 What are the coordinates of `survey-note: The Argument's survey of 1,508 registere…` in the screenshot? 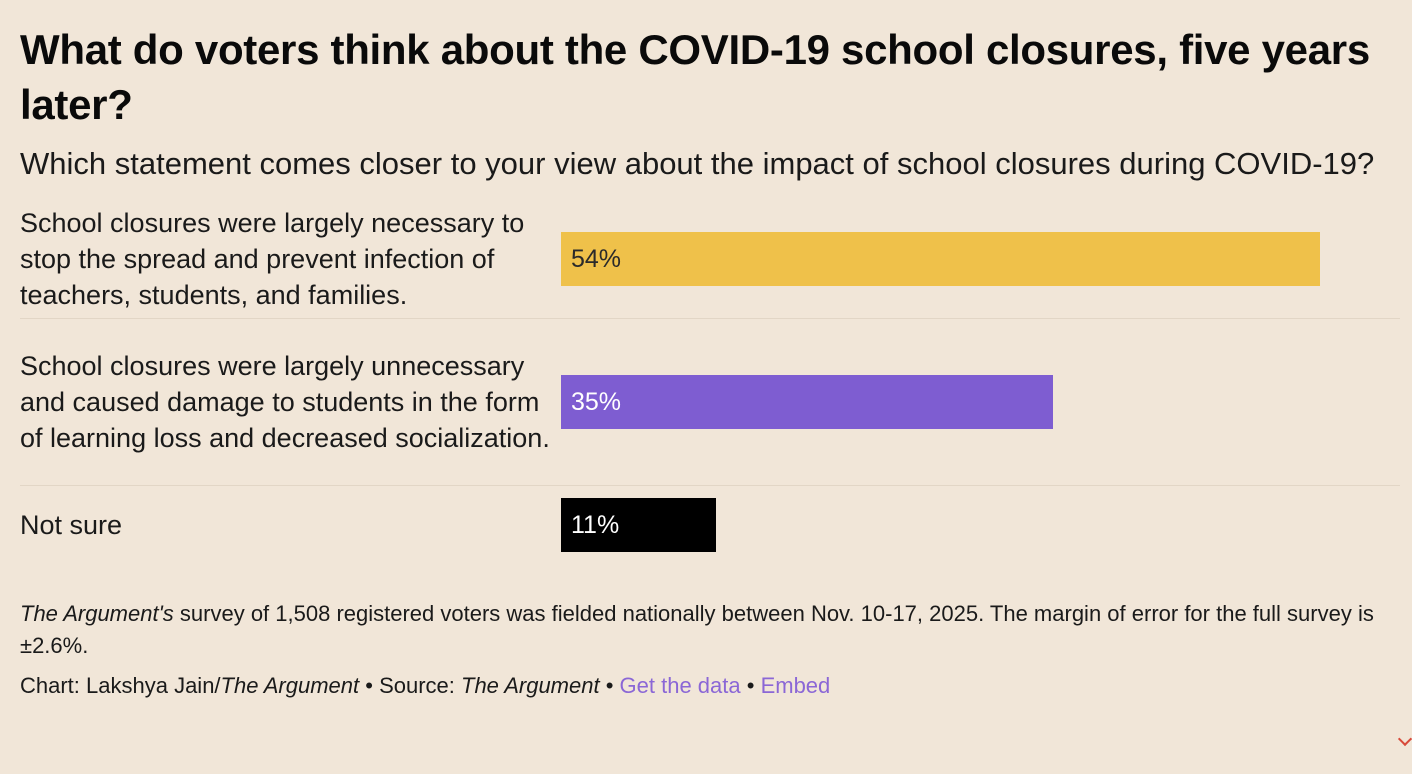 It's located at (710, 630).